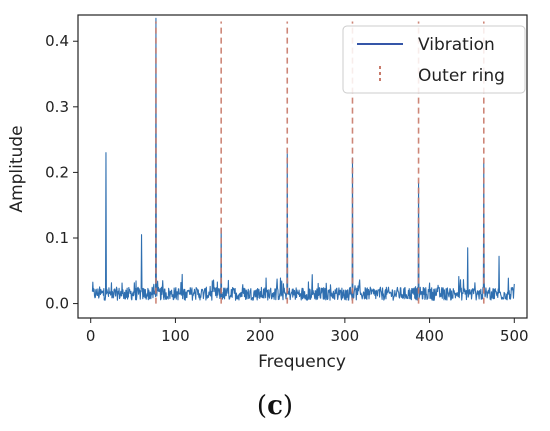 Image resolution: width=550 pixels, height=431 pixels. What do you see at coordinates (57, 172) in the screenshot?
I see `y-tick-label: 0.2` at bounding box center [57, 172].